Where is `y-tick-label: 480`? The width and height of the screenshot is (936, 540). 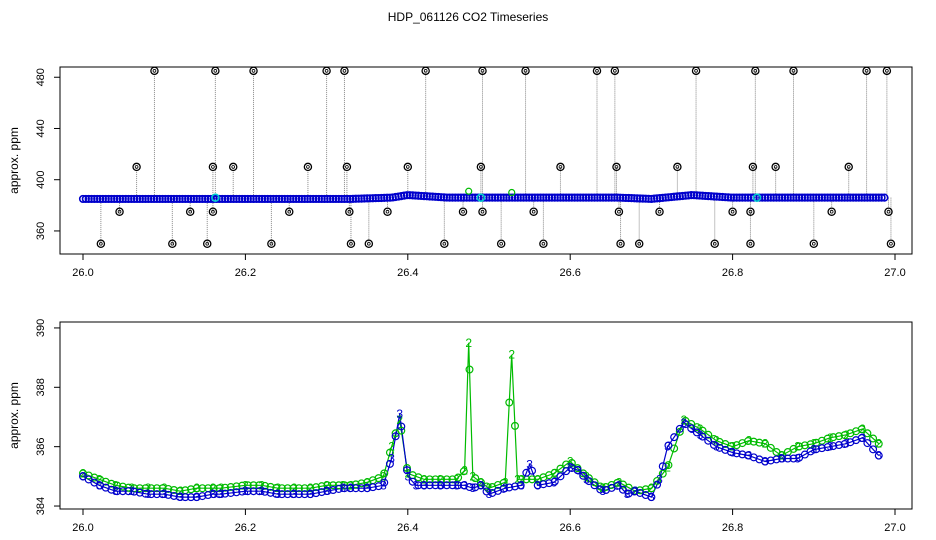
y-tick-label: 480 is located at coordinates (41, 77).